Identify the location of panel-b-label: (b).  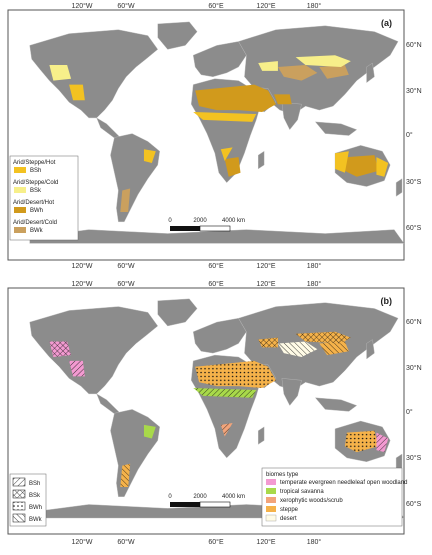
(387, 301).